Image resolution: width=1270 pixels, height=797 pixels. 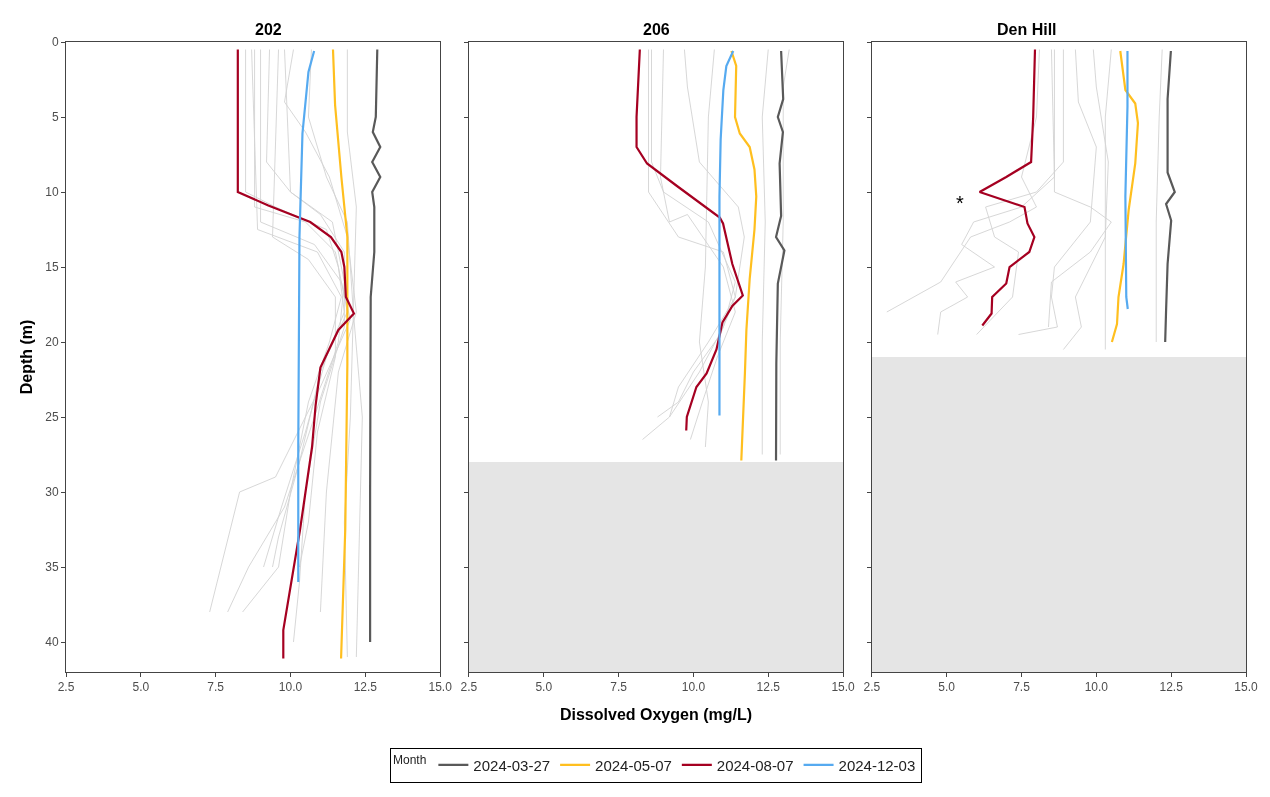 I want to click on x-axis-title: Dissolved Oxygen (mg/L), so click(x=656, y=715).